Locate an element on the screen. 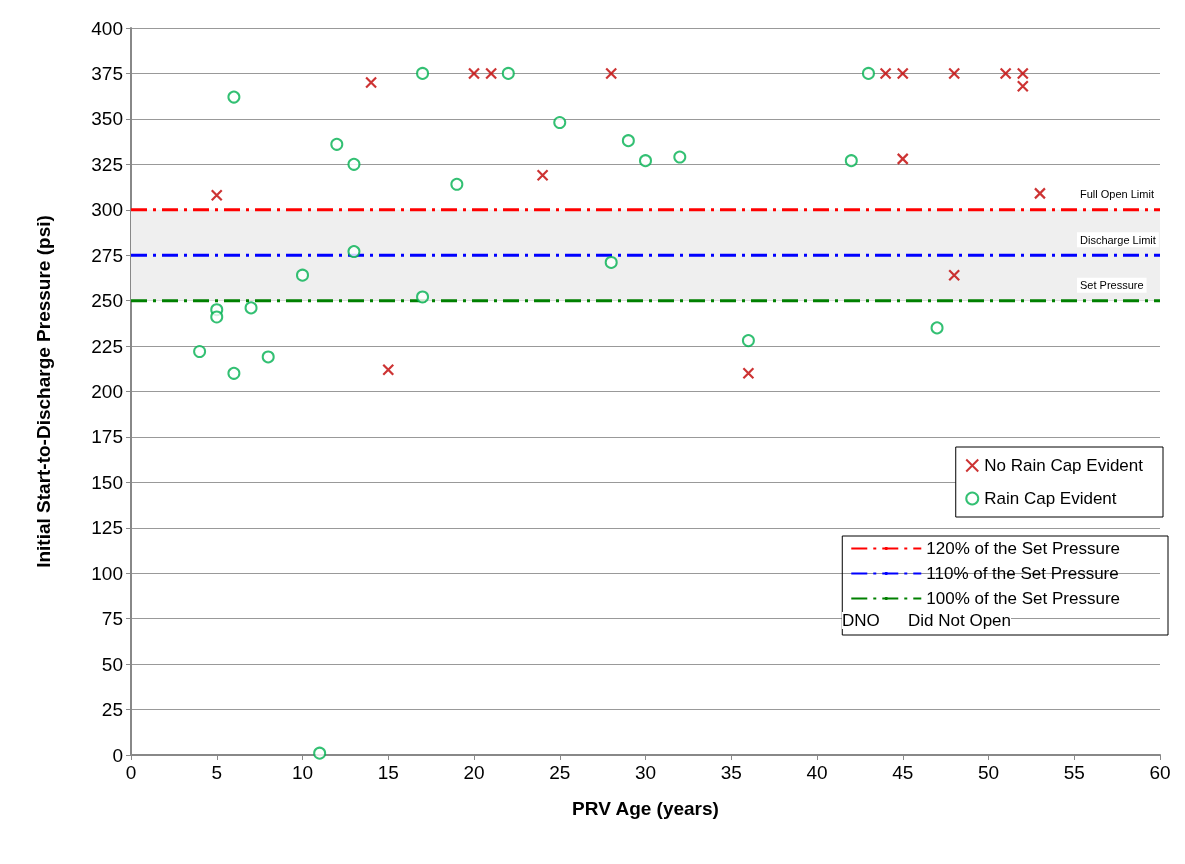 Image resolution: width=1185 pixels, height=864 pixels. legend-label: 120% of the Set Pressure is located at coordinates (1023, 548).